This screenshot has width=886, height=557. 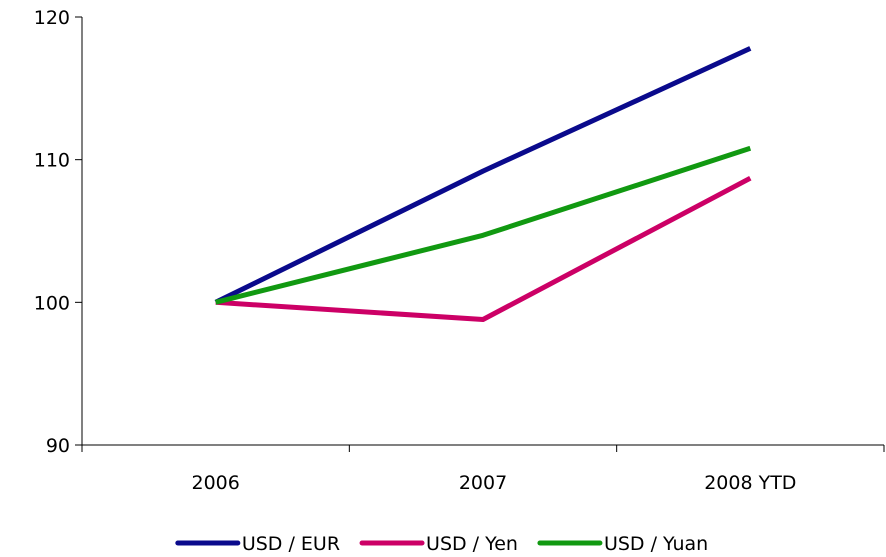 I want to click on legend-label: USD / Yen, so click(x=472, y=544).